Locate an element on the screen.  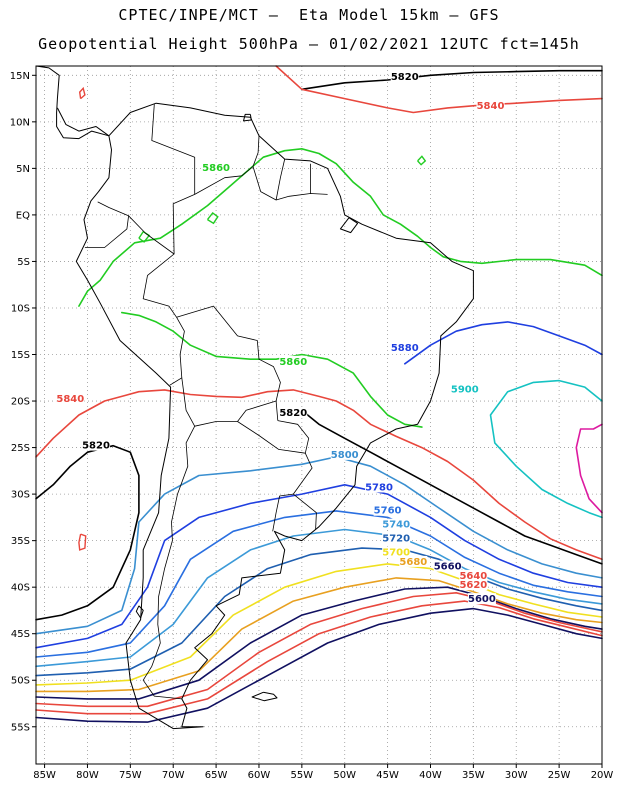
lon-tick-label: 85W is located at coordinates (44, 775).